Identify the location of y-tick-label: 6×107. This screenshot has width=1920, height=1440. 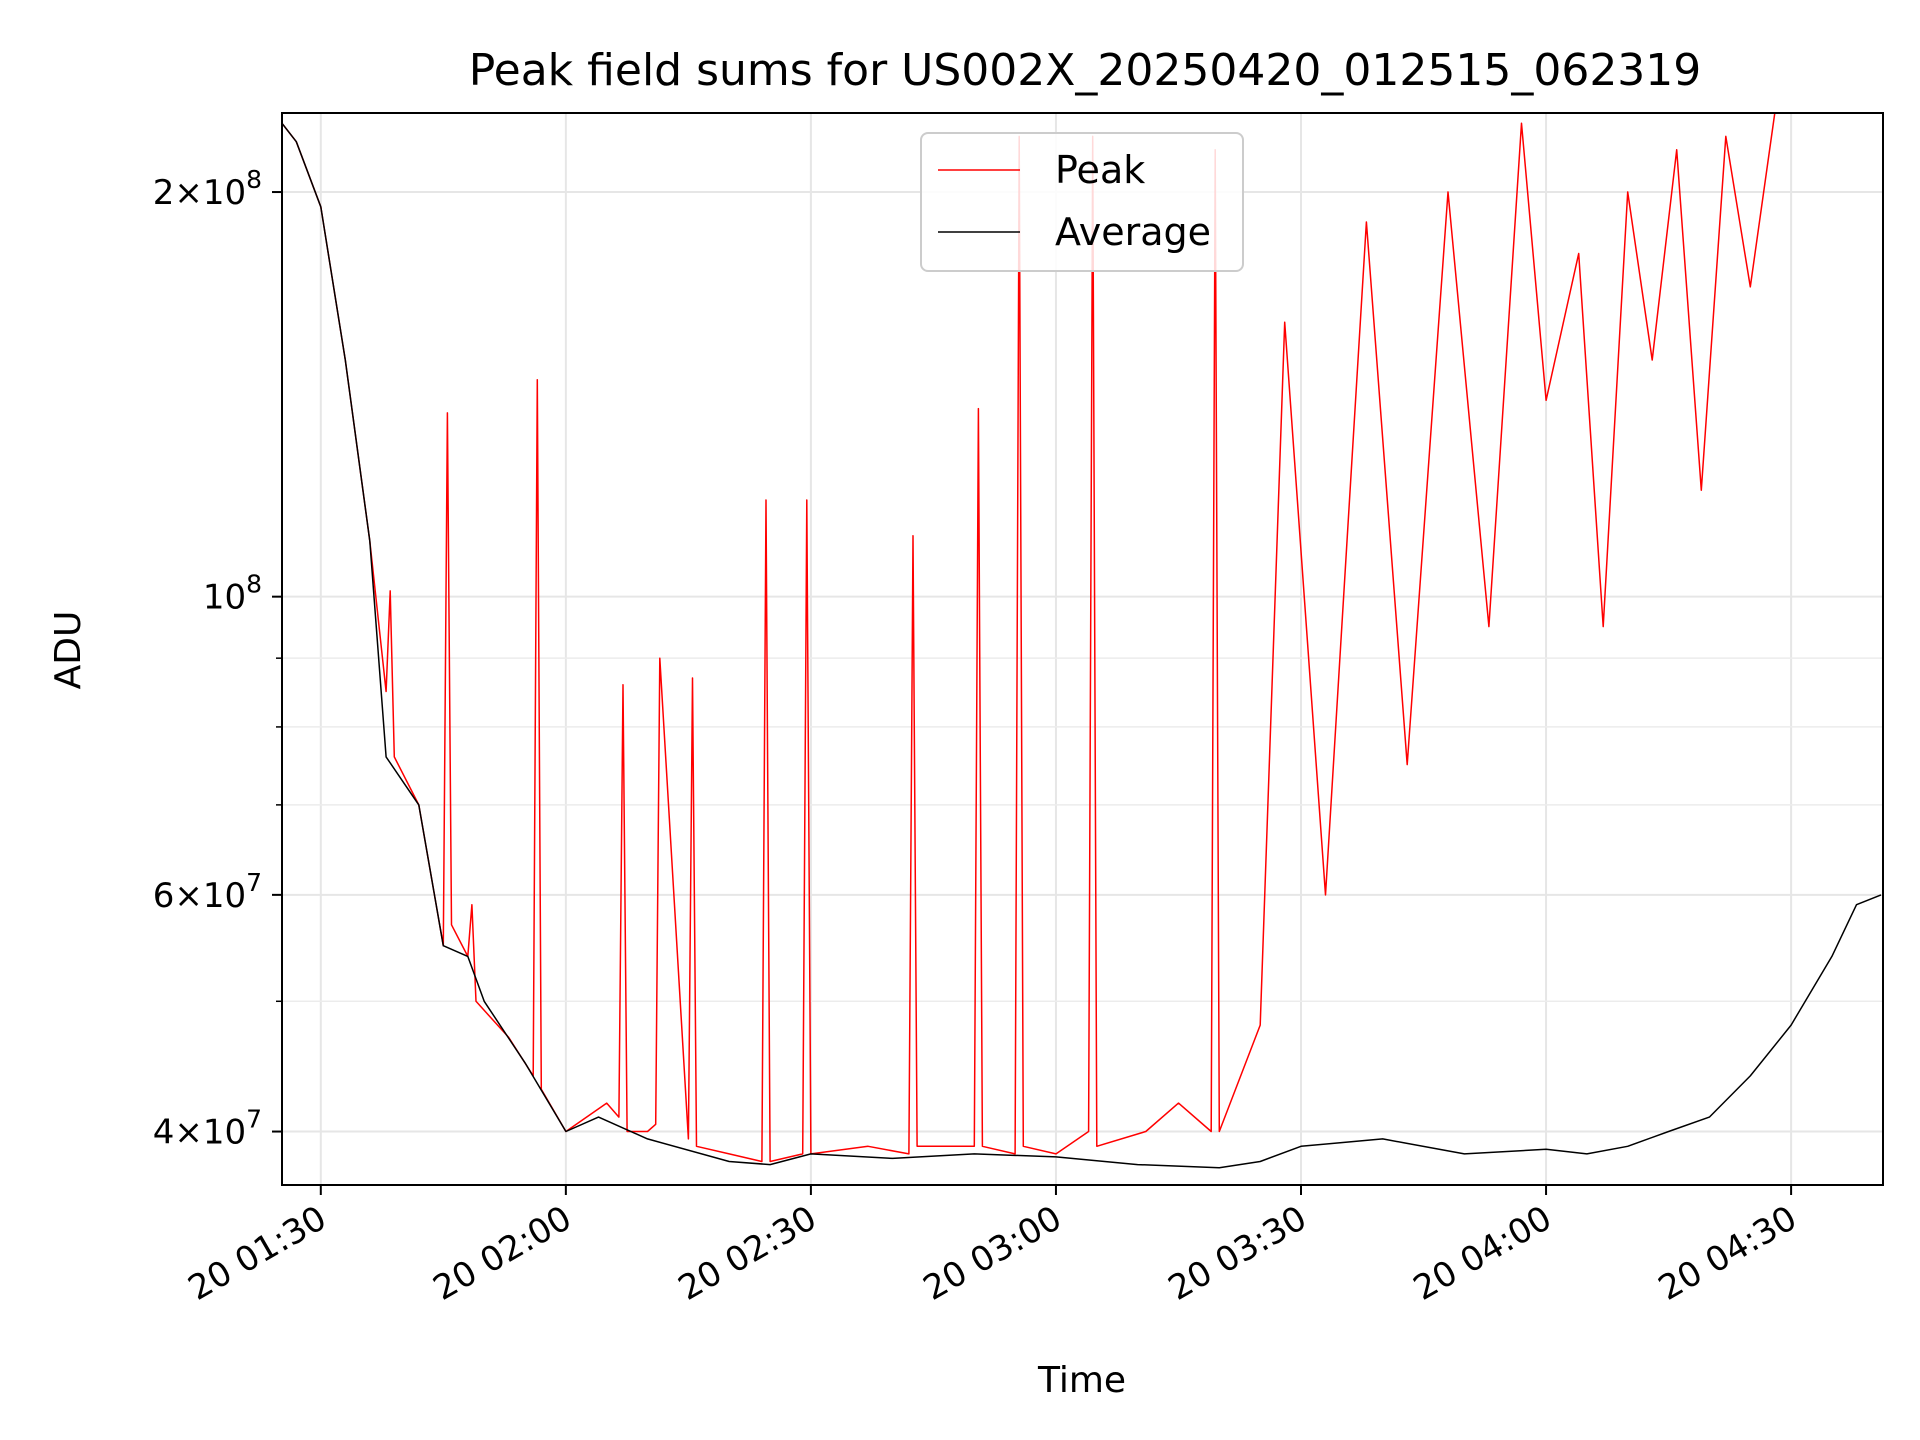
(207, 892).